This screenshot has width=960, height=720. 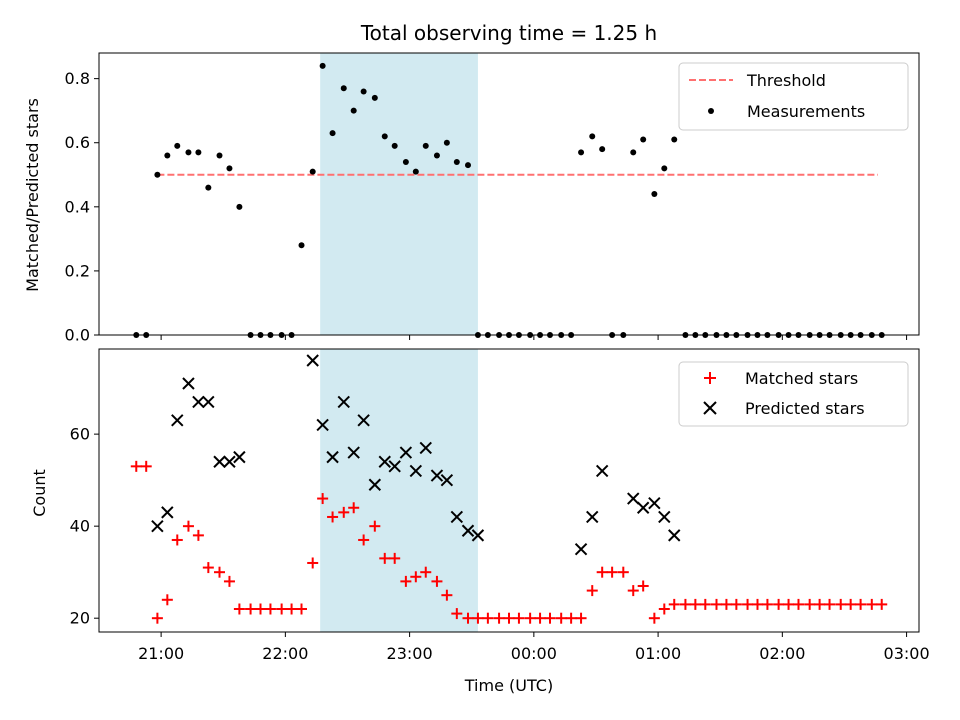 I want to click on top-legend: Threshold Measurements, so click(x=793, y=96).